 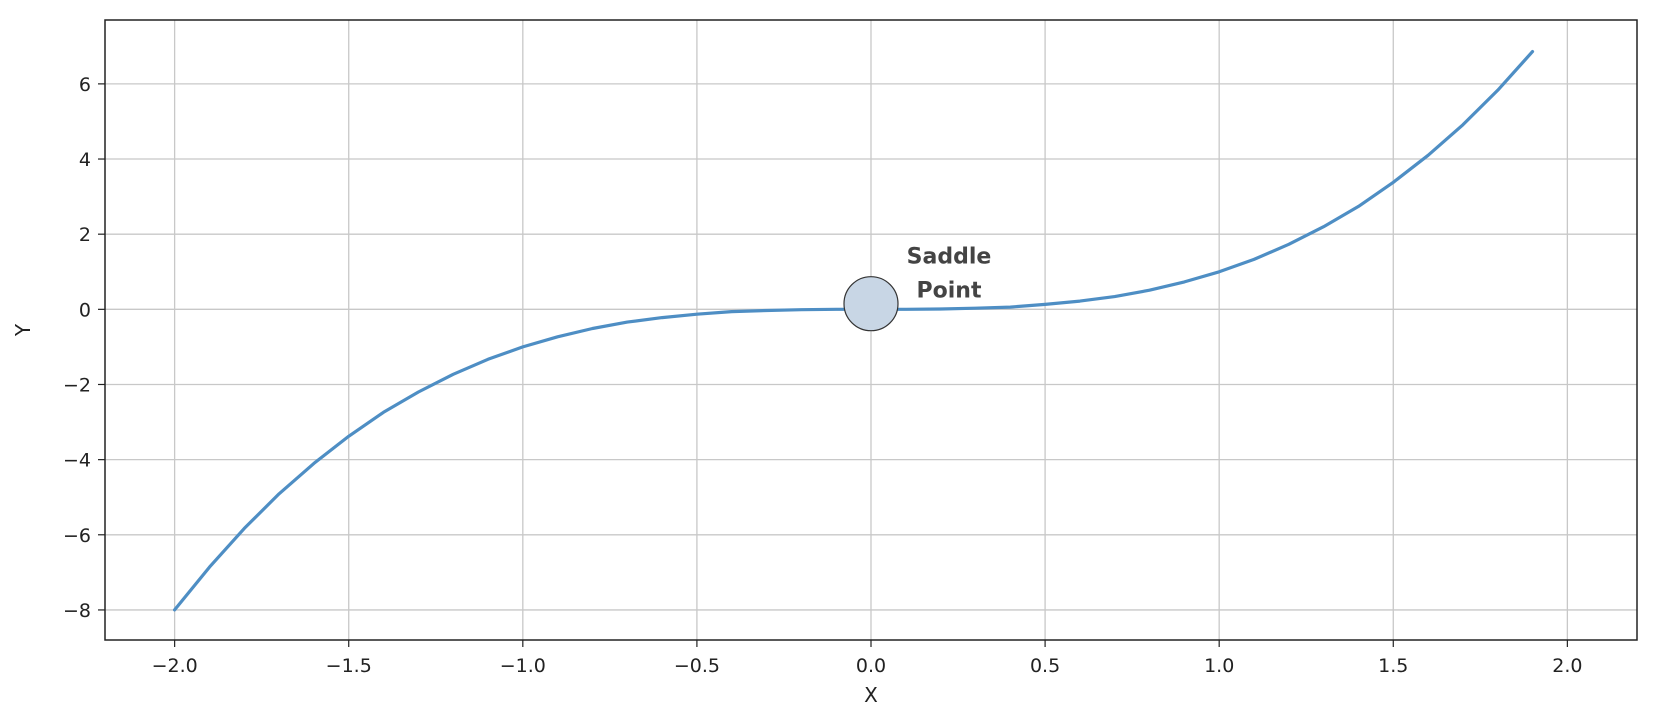 I want to click on x-tick-label: 2.0, so click(x=1567, y=666).